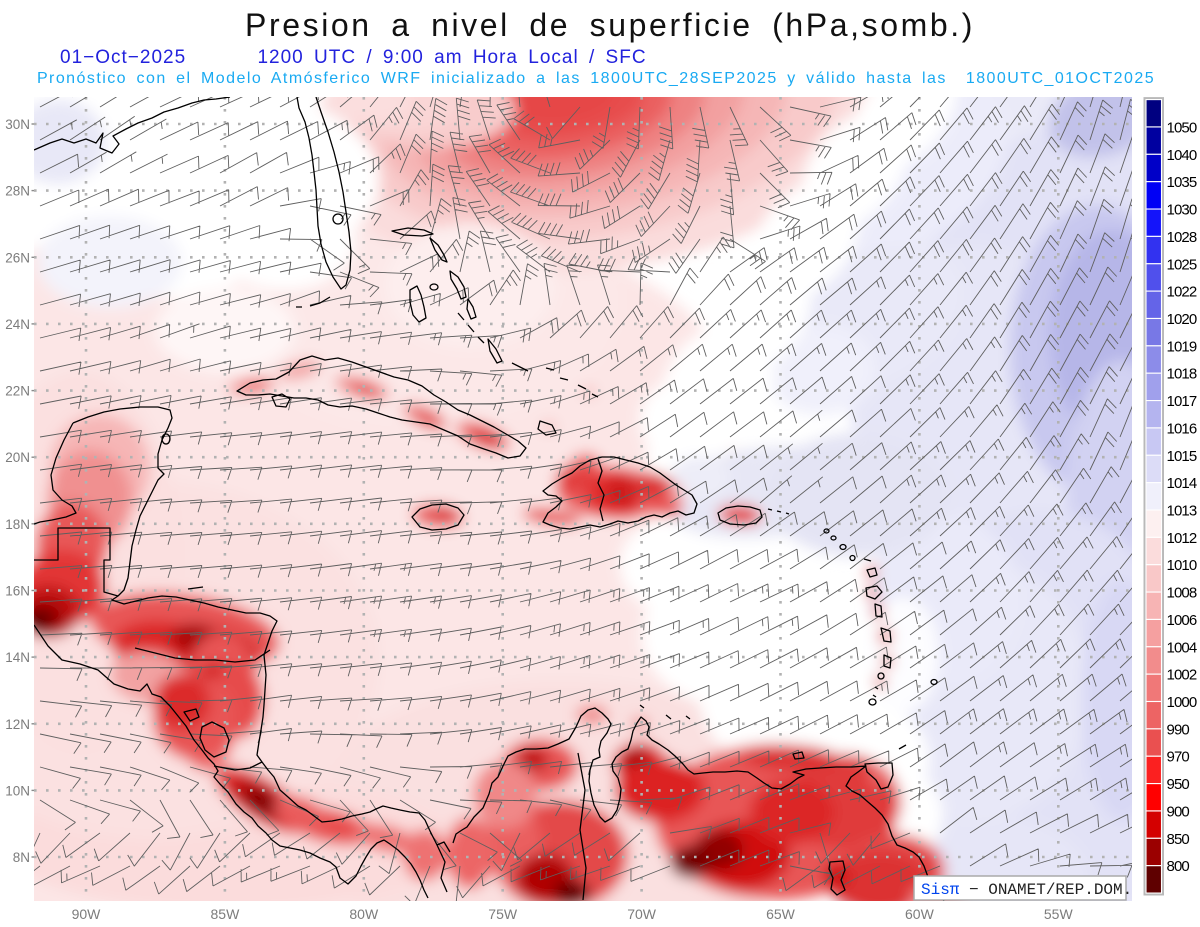  Describe the element at coordinates (17, 790) in the screenshot. I see `svg-text: 10N` at that location.